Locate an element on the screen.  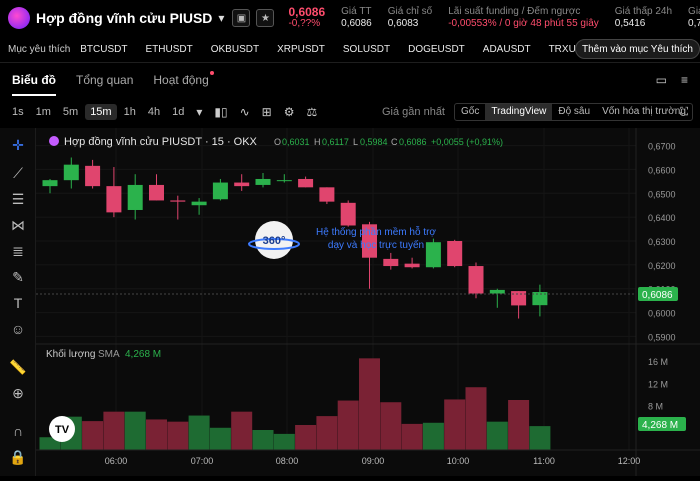
volume-tick: 16 M is located at coordinates (658, 362).